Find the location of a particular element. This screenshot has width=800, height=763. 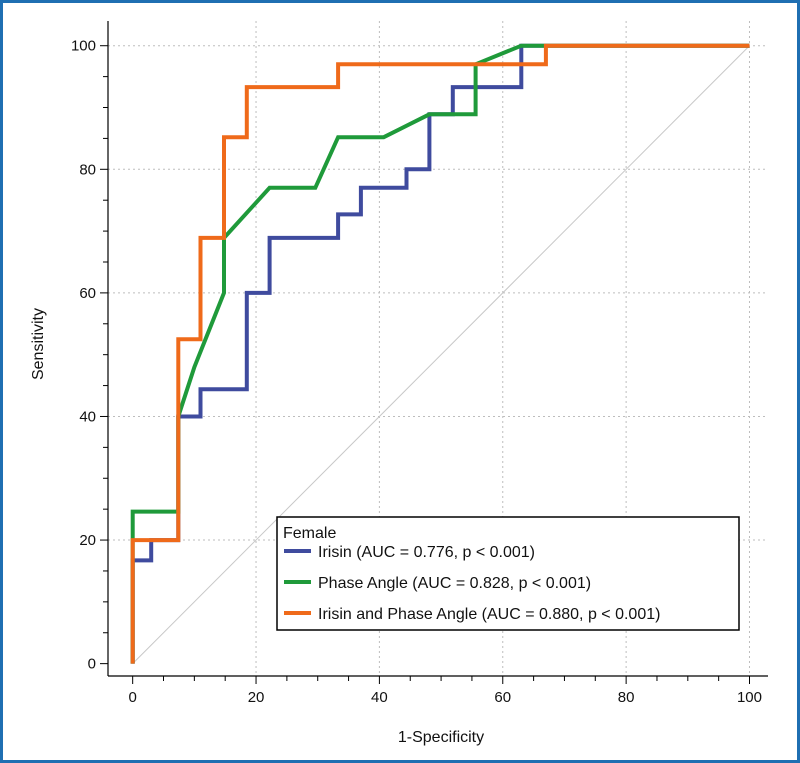

y-tick-label: 0 is located at coordinates (92, 664).